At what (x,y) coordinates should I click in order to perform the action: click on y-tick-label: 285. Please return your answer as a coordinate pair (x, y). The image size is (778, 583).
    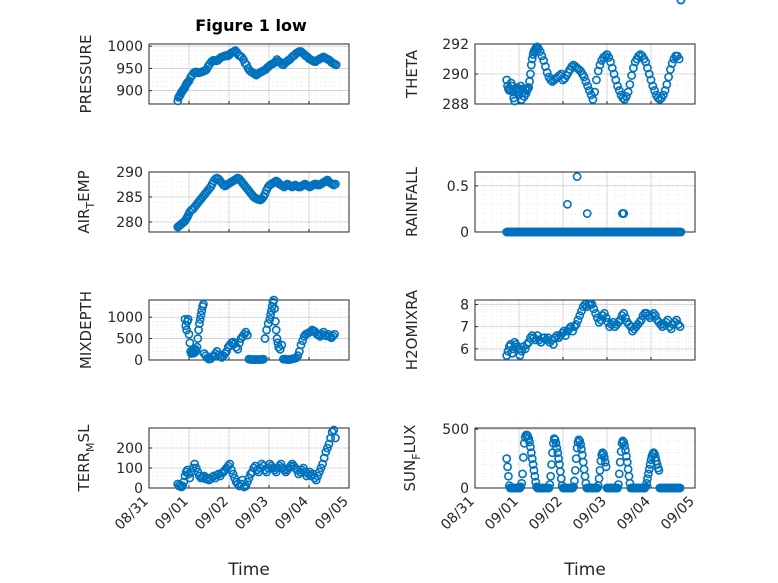
    Looking at the image, I should click on (129, 198).